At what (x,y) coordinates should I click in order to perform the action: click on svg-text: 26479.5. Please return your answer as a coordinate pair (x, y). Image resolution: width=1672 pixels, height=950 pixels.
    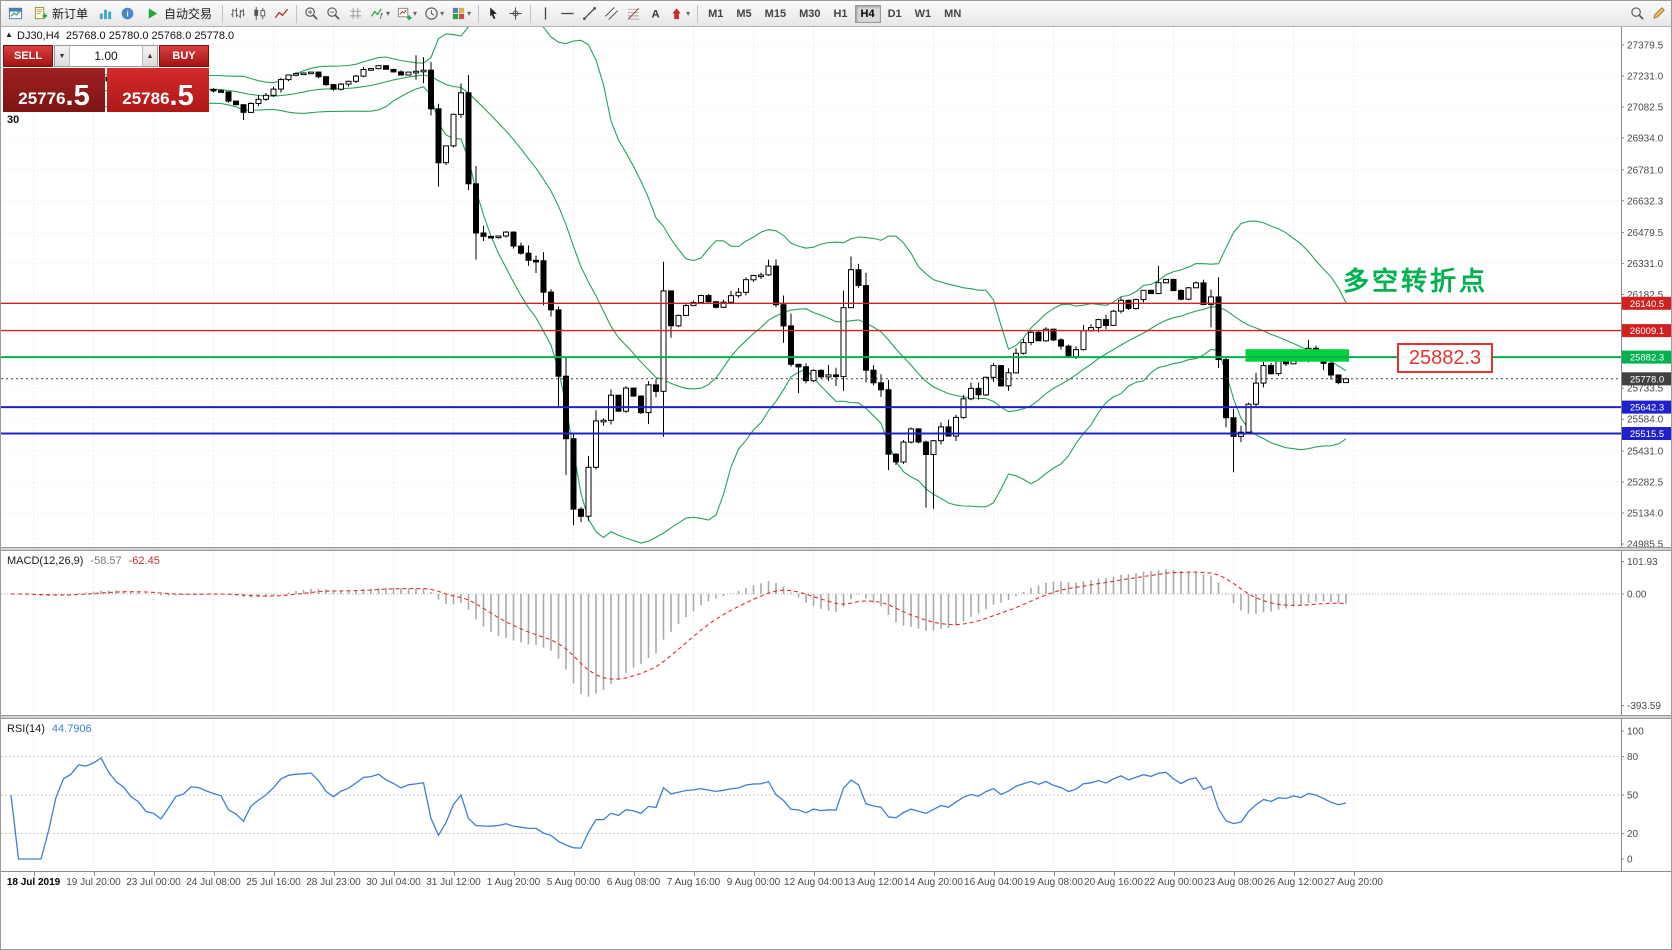
    Looking at the image, I should click on (1645, 233).